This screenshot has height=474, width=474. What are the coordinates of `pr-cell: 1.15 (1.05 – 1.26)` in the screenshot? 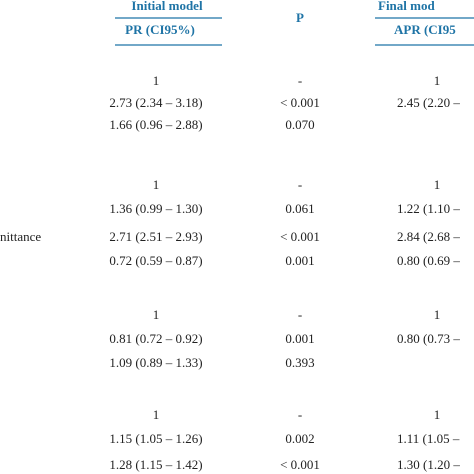 It's located at (155, 438).